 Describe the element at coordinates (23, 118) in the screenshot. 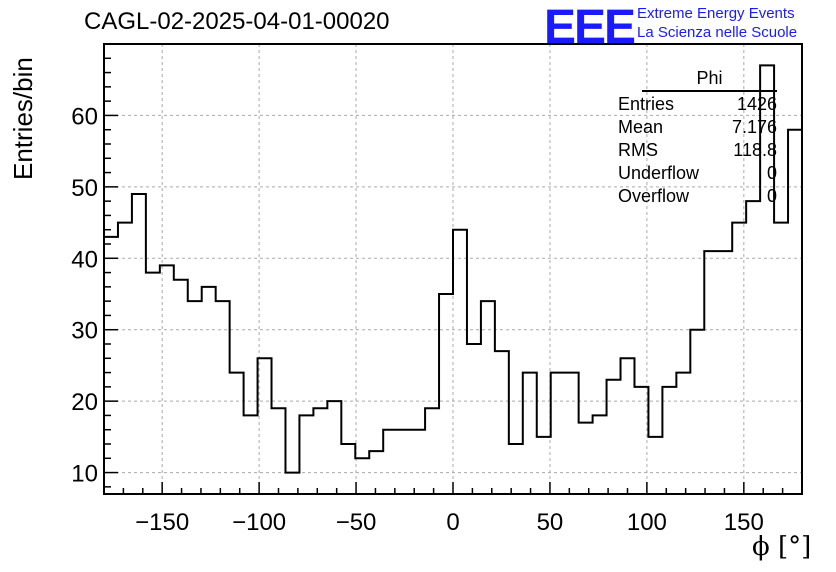

I see `y-axis-label: Entries/bin` at that location.